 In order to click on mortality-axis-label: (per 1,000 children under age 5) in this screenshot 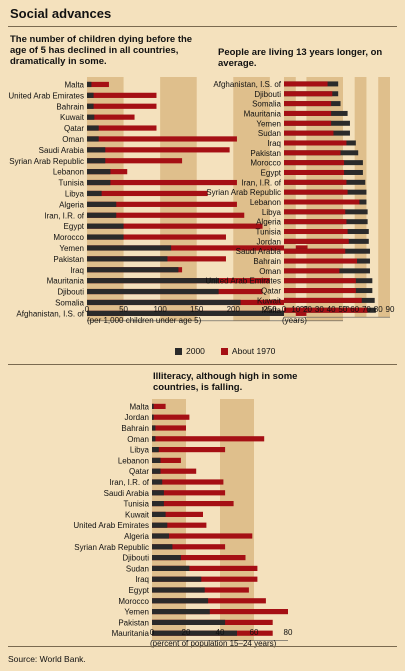, I will do `click(144, 320)`.